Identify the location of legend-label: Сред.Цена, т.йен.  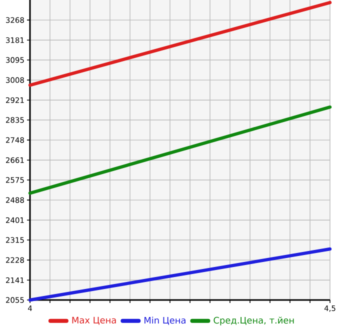
(254, 321).